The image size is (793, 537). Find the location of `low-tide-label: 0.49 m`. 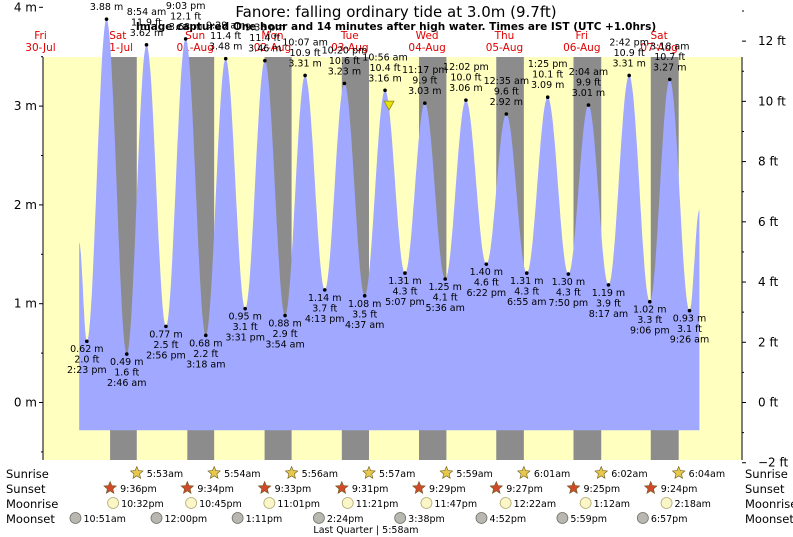

low-tide-label: 0.49 m is located at coordinates (126, 362).